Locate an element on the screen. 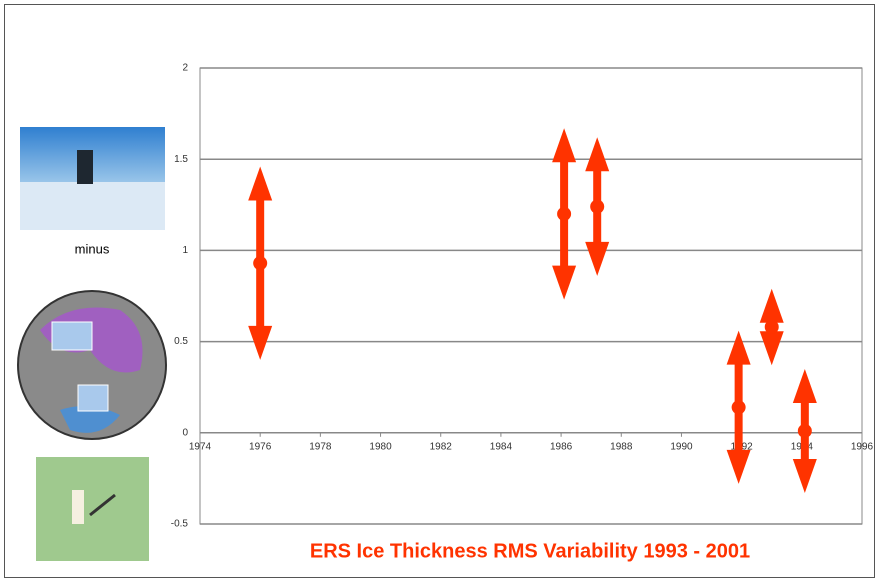 The height and width of the screenshot is (588, 880). photo-helicopter is located at coordinates (92, 509).